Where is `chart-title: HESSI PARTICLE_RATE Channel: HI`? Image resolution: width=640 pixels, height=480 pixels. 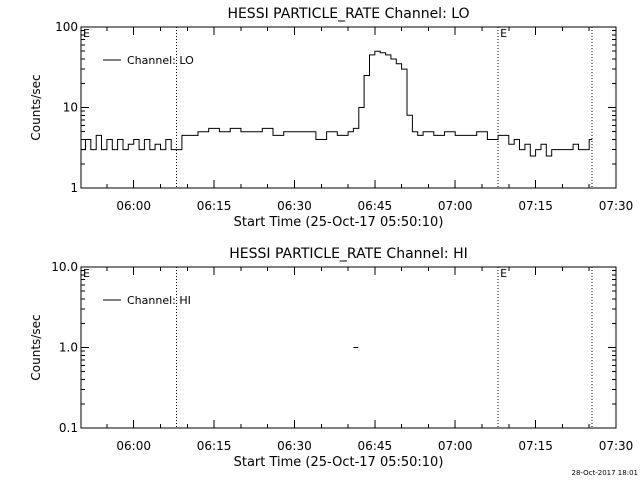 chart-title: HESSI PARTICLE_RATE Channel: HI is located at coordinates (348, 254).